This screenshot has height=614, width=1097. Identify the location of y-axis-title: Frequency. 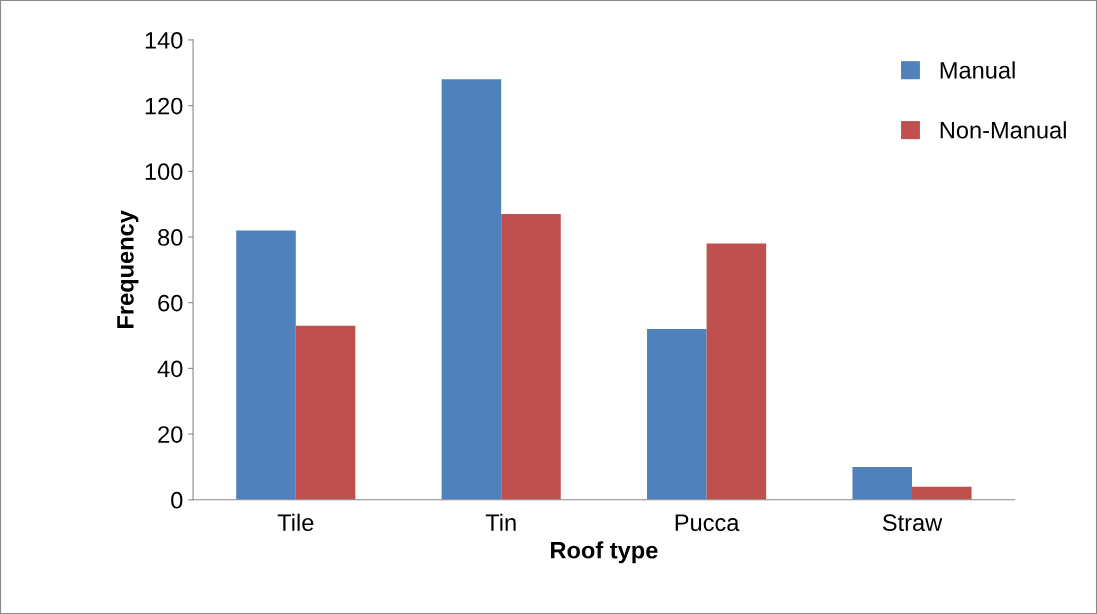
(128, 269).